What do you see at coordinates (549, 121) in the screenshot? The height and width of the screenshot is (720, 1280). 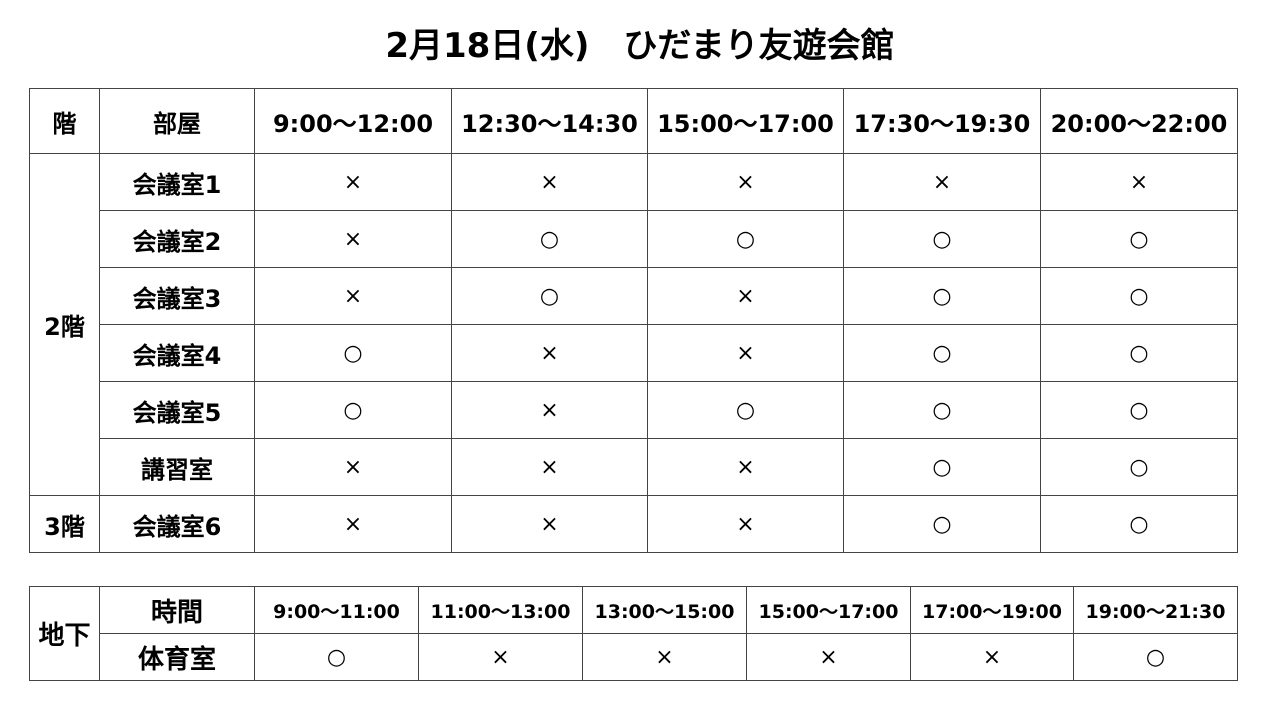 I see `column-header: 12:30～14:30` at bounding box center [549, 121].